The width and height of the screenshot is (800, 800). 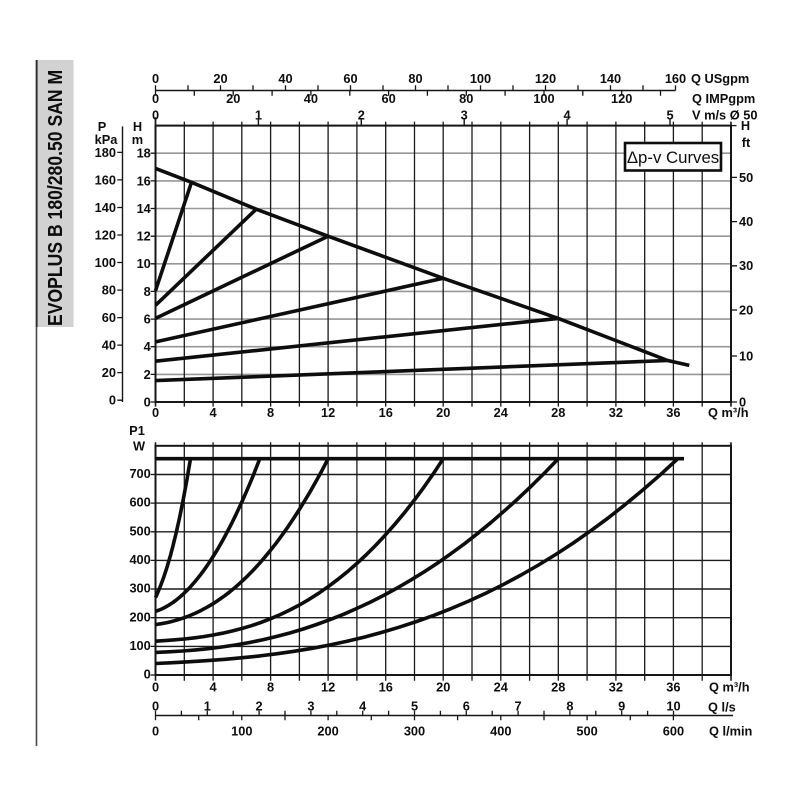 I want to click on svg-text: ft, so click(x=746, y=142).